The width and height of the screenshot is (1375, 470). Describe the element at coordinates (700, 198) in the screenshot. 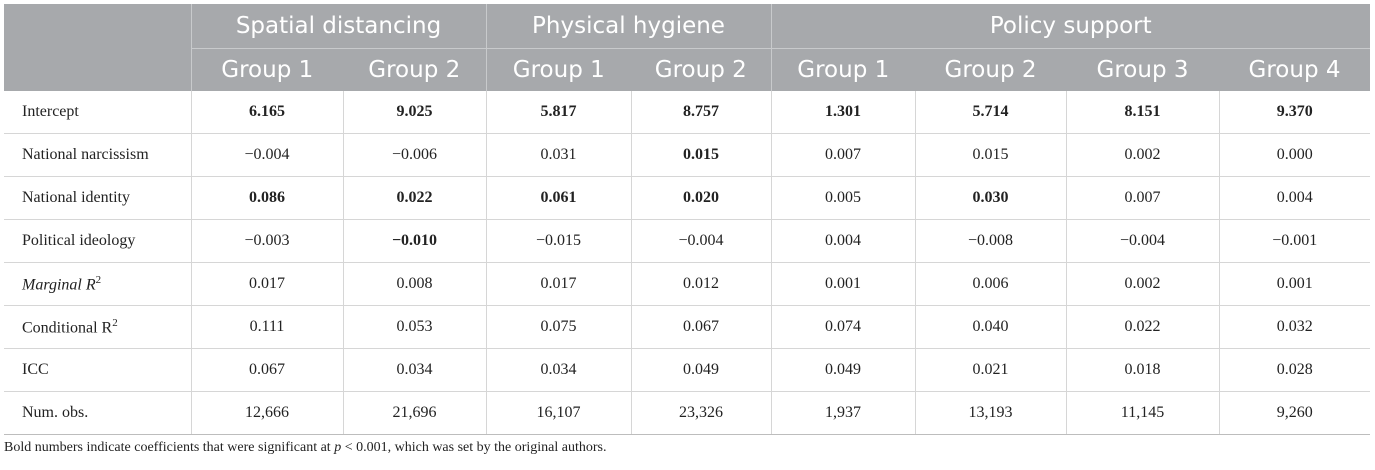

I see `table-cell: 0.020` at that location.